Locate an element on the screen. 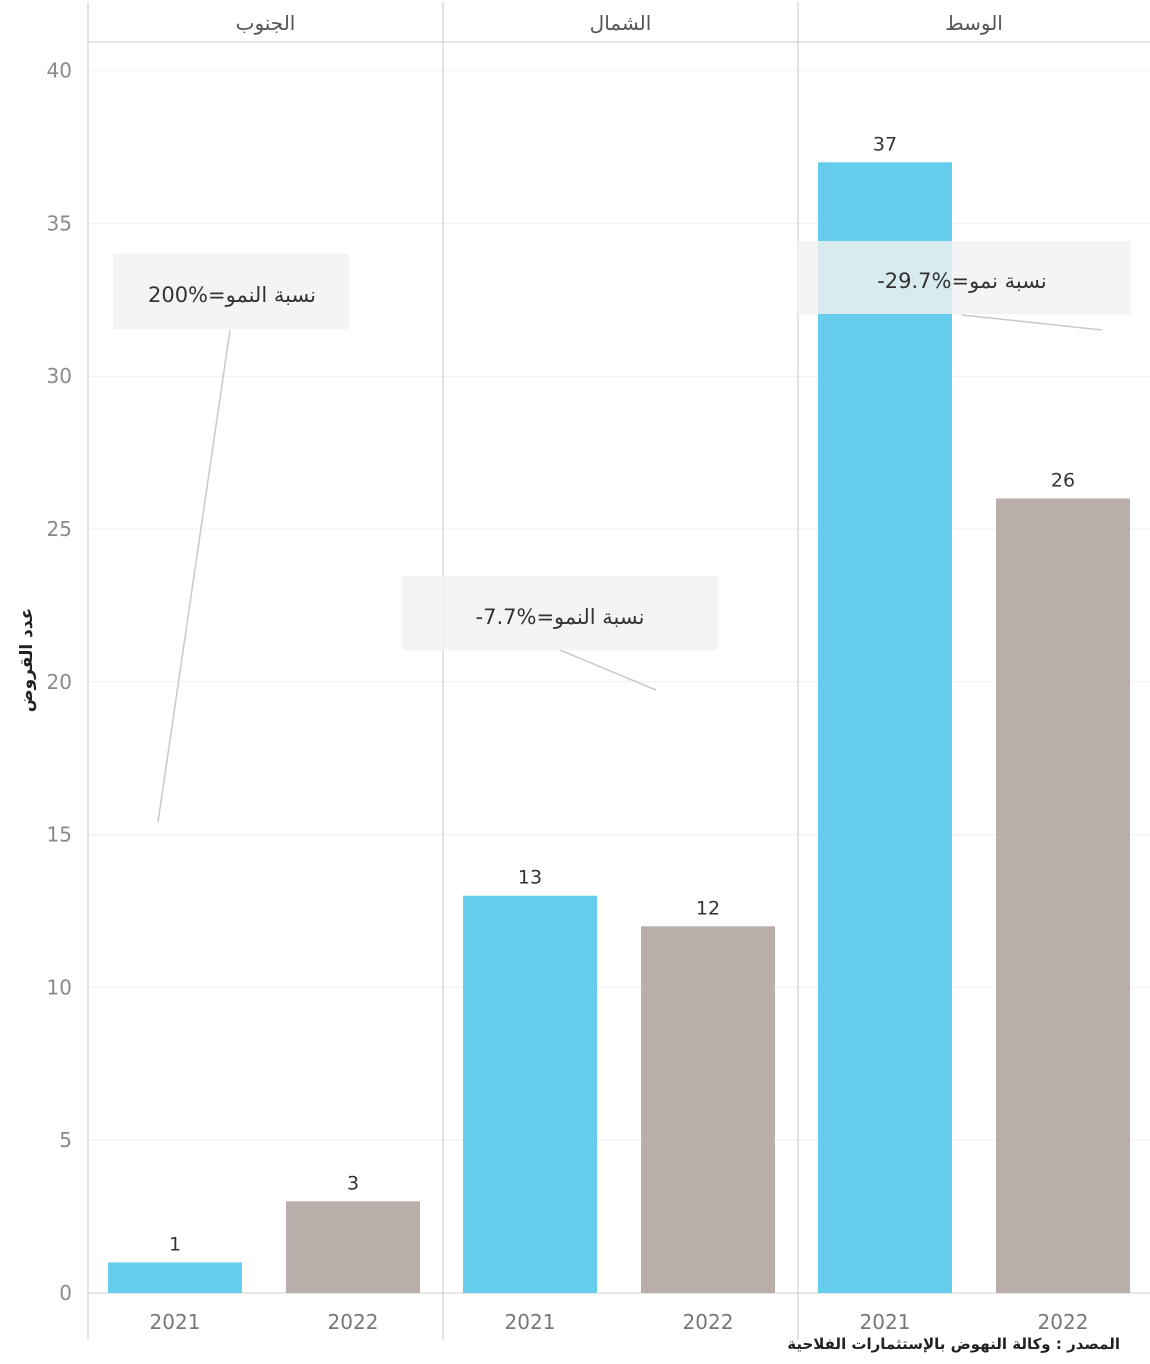 Image resolution: width=1150 pixels, height=1364 pixels. y-tick-label: 20 is located at coordinates (59, 682).